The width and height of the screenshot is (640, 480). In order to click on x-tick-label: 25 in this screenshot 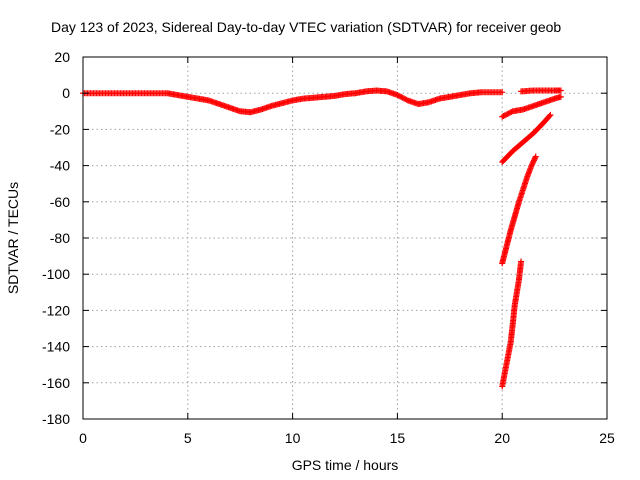, I will do `click(607, 438)`.